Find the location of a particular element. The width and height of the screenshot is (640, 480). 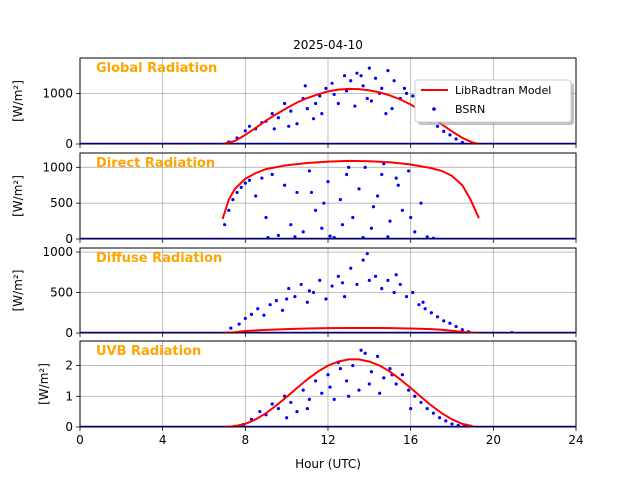

x-tick-label: 12 is located at coordinates (327, 440).